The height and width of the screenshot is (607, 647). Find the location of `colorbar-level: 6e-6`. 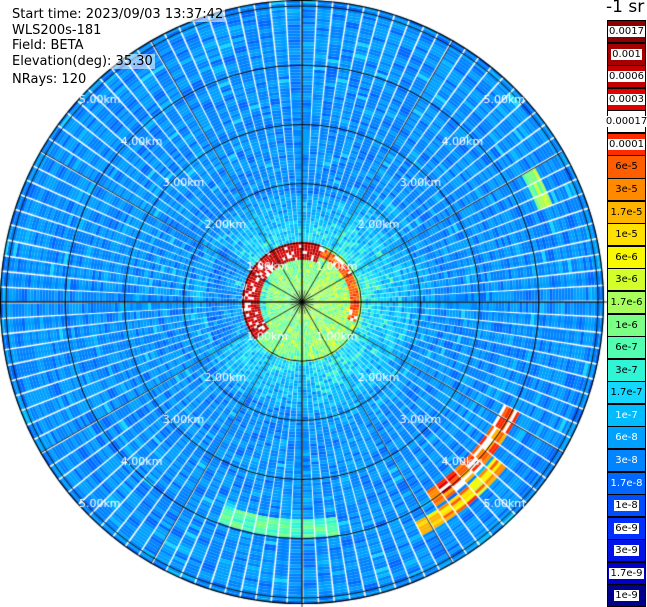

colorbar-level: 6e-6 is located at coordinates (626, 257).